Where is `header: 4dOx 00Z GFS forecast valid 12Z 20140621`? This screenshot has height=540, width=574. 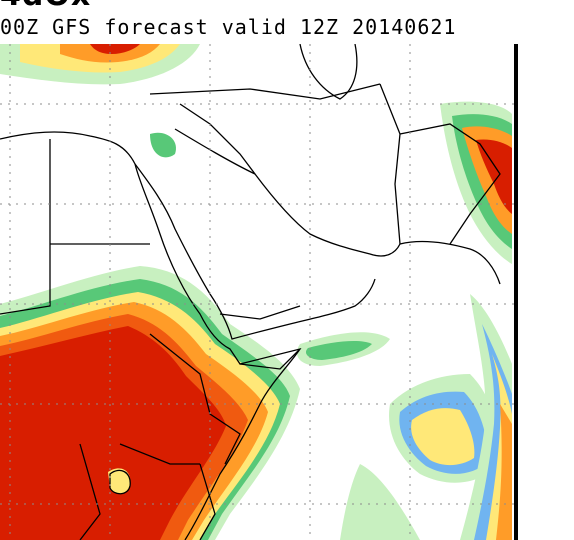
header: 4dOx 00Z GFS forecast valid 12Z 20140621 is located at coordinates (287, 22).